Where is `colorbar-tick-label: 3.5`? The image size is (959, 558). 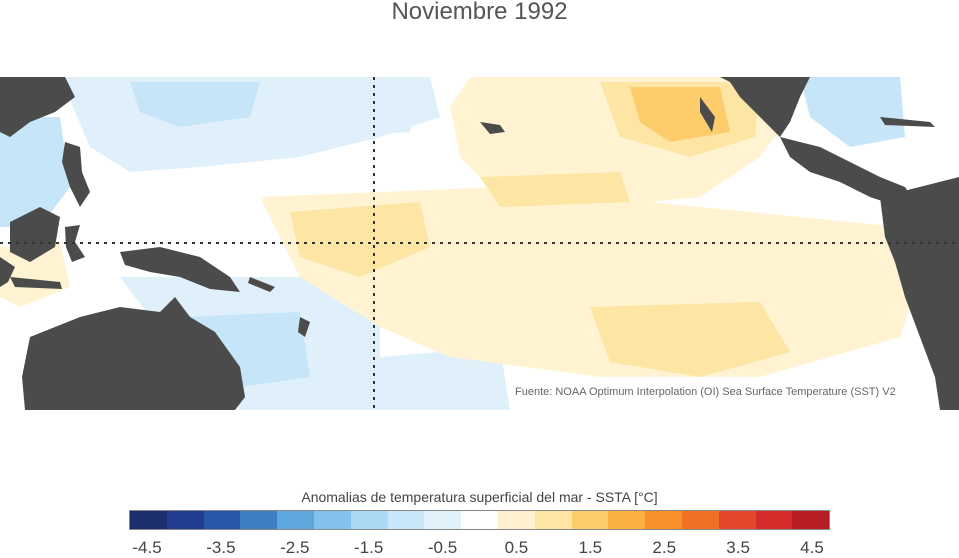 colorbar-tick-label: 3.5 is located at coordinates (738, 547).